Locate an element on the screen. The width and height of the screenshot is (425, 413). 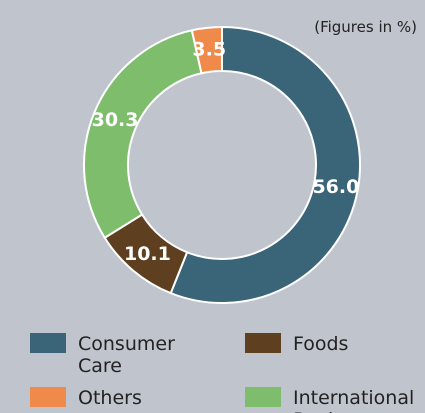
legend-item: Foods is located at coordinates (335, 355).